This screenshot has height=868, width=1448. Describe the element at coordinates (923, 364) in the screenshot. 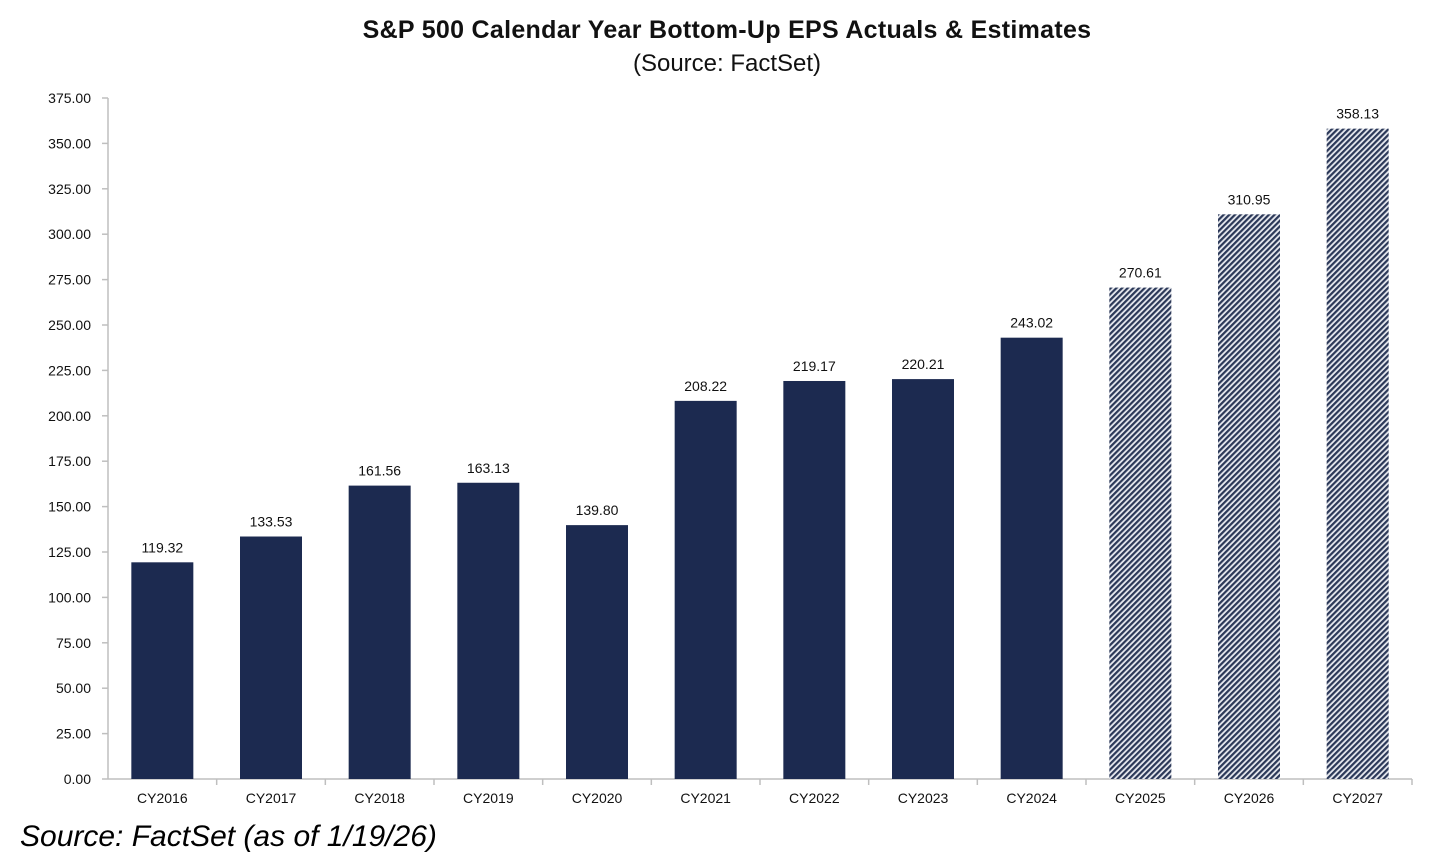

I see `data-label: 220.21` at that location.